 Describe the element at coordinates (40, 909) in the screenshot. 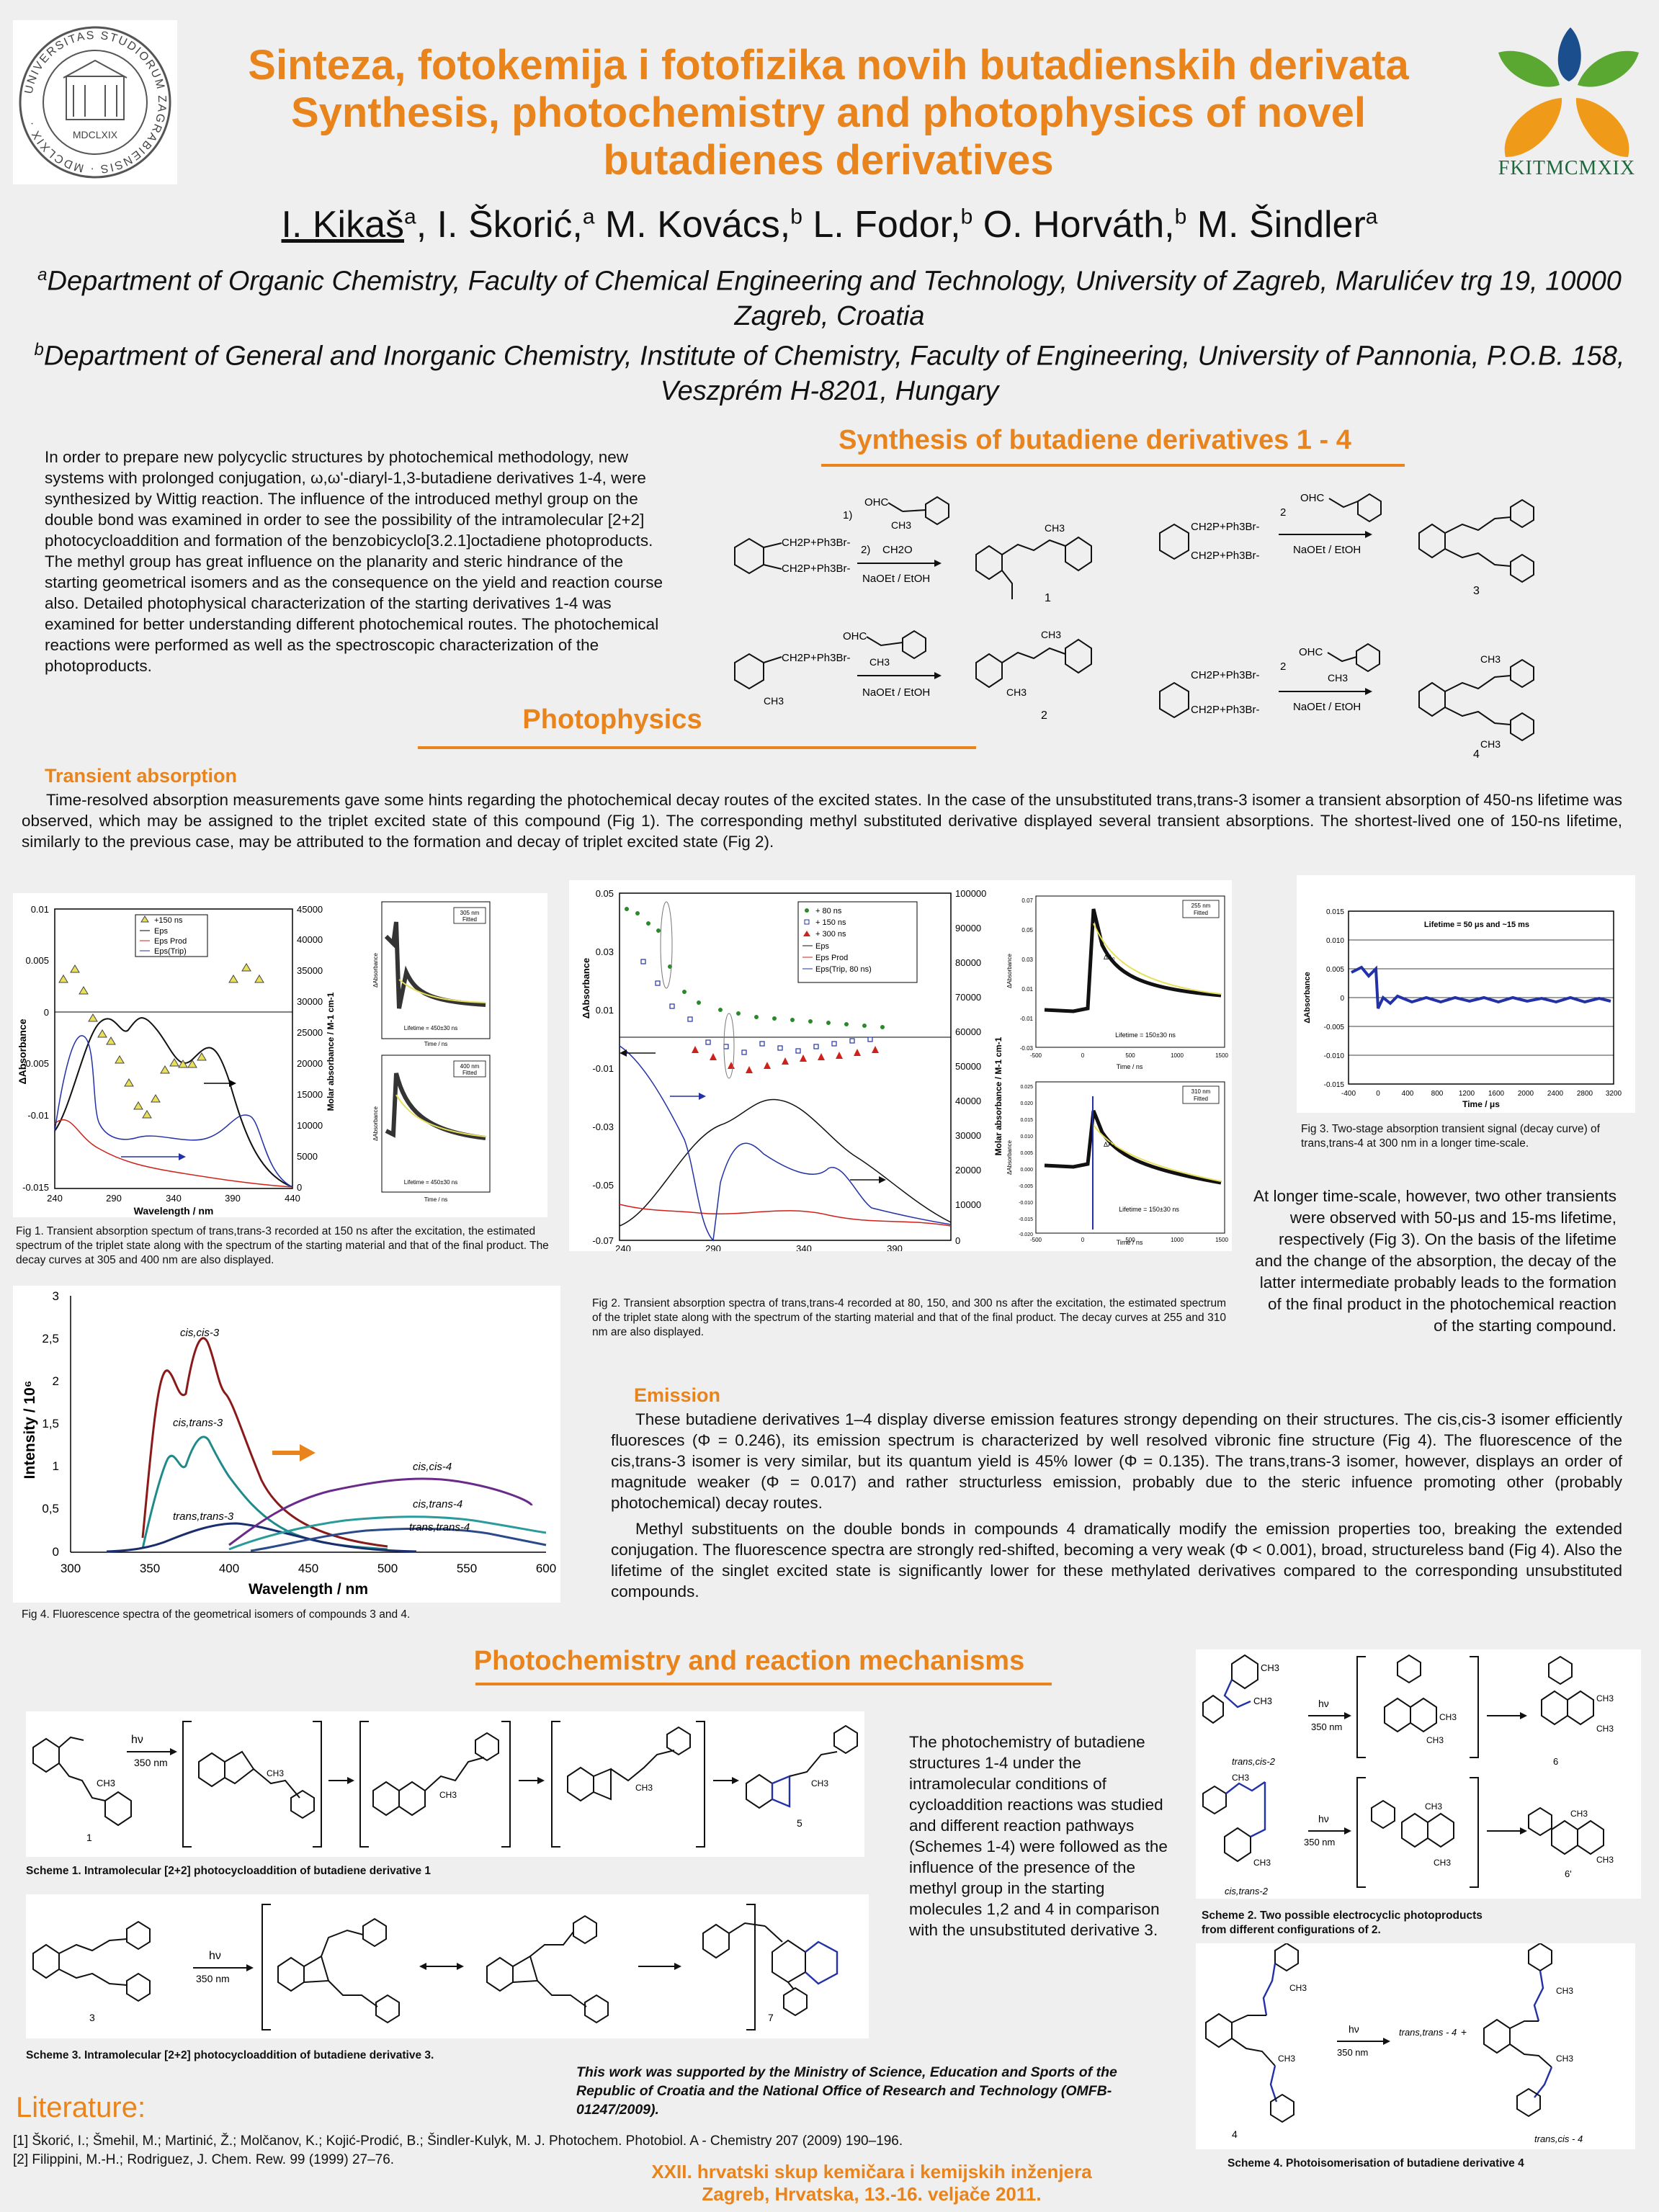

I see `svg-text: 0.01` at that location.